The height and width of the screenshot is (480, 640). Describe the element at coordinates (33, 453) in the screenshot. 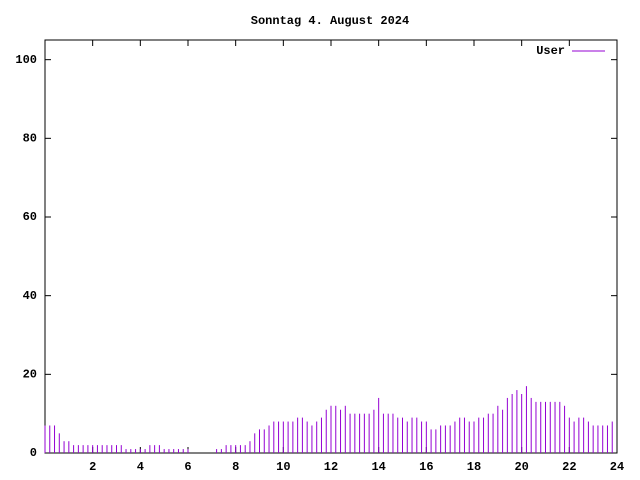

I see `y-tick-label: 0` at that location.